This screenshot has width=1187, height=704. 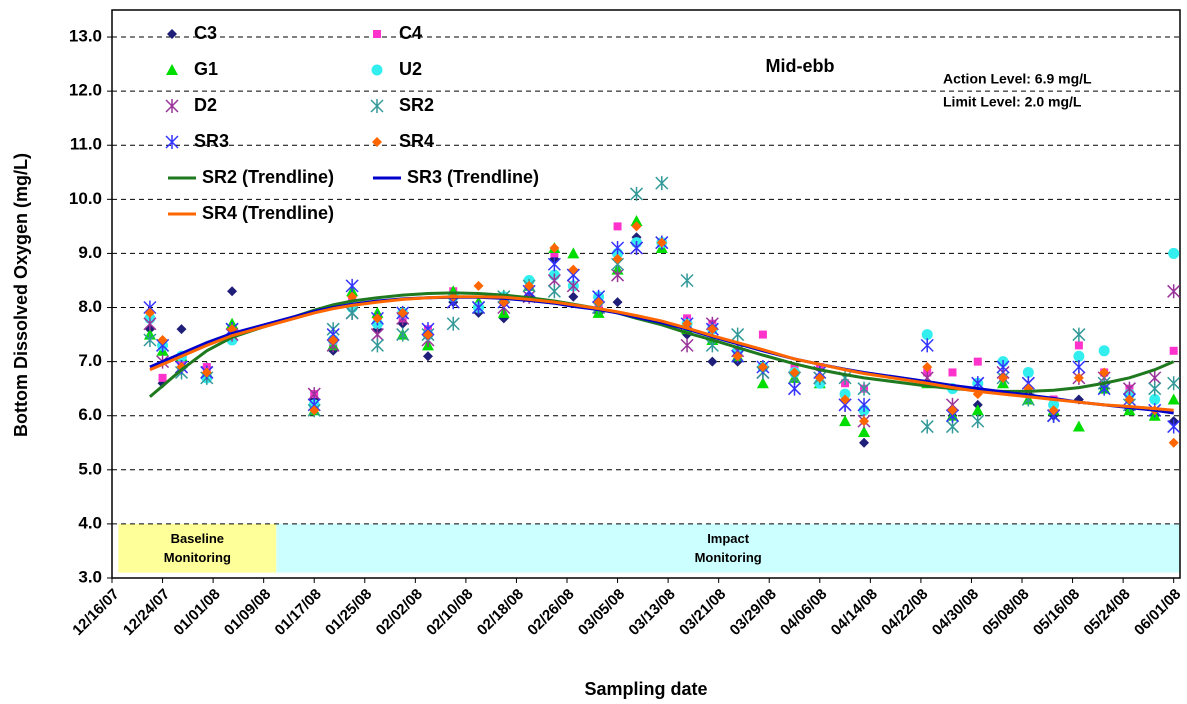 What do you see at coordinates (90, 252) in the screenshot?
I see `y-tick-label: 9.0` at bounding box center [90, 252].